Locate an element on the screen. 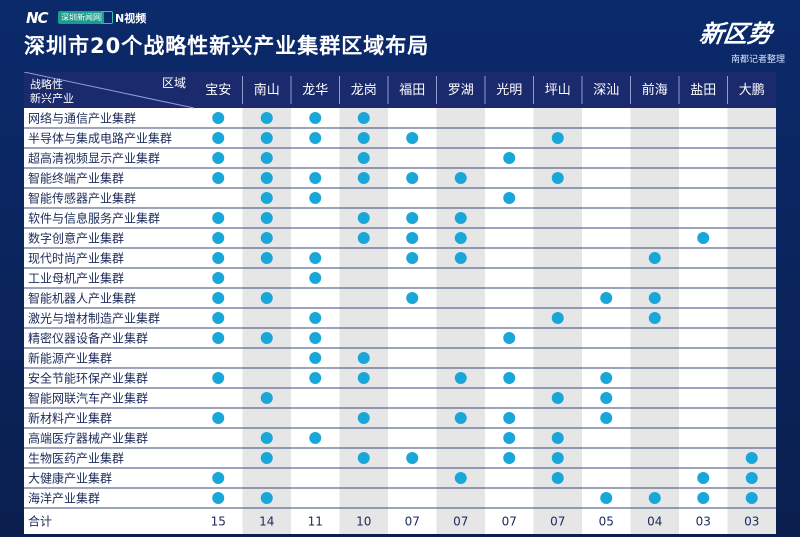 Image resolution: width=800 pixels, height=537 pixels. news-site-badge: 深圳新闻网 is located at coordinates (81, 17).